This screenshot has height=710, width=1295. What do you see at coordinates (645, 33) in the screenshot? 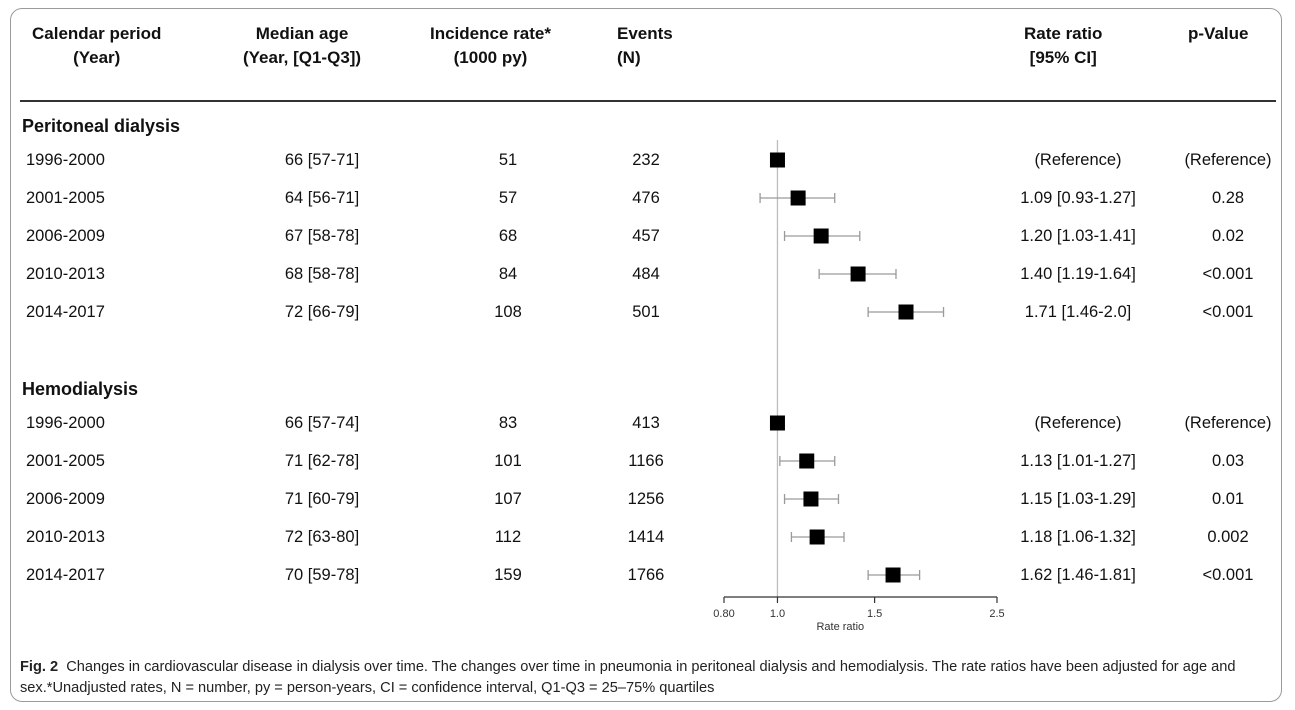
I see `header-events-line1: Events` at bounding box center [645, 33].